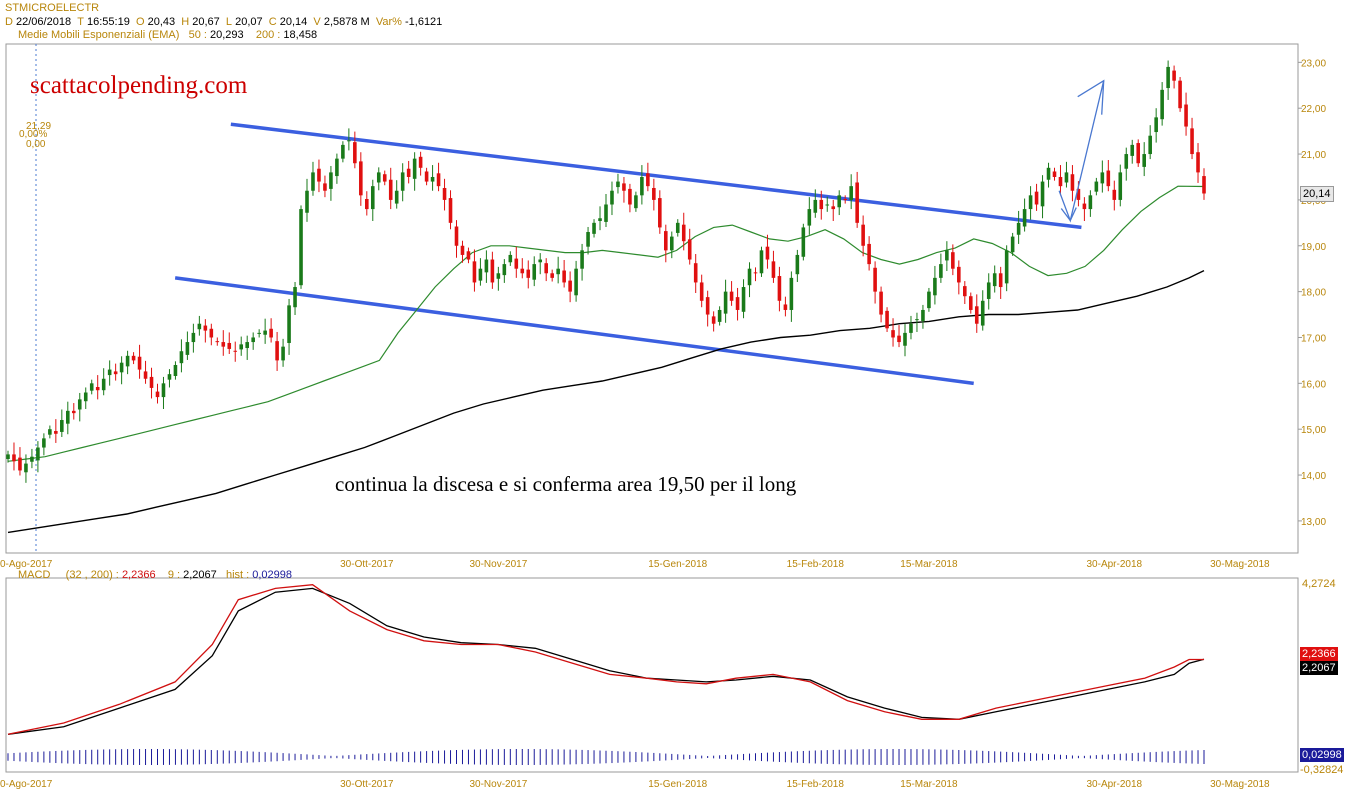 Image resolution: width=1352 pixels, height=800 pixels. What do you see at coordinates (1240, 784) in the screenshot?
I see `macd-x-tick-label: 30-Mag-2018` at bounding box center [1240, 784].